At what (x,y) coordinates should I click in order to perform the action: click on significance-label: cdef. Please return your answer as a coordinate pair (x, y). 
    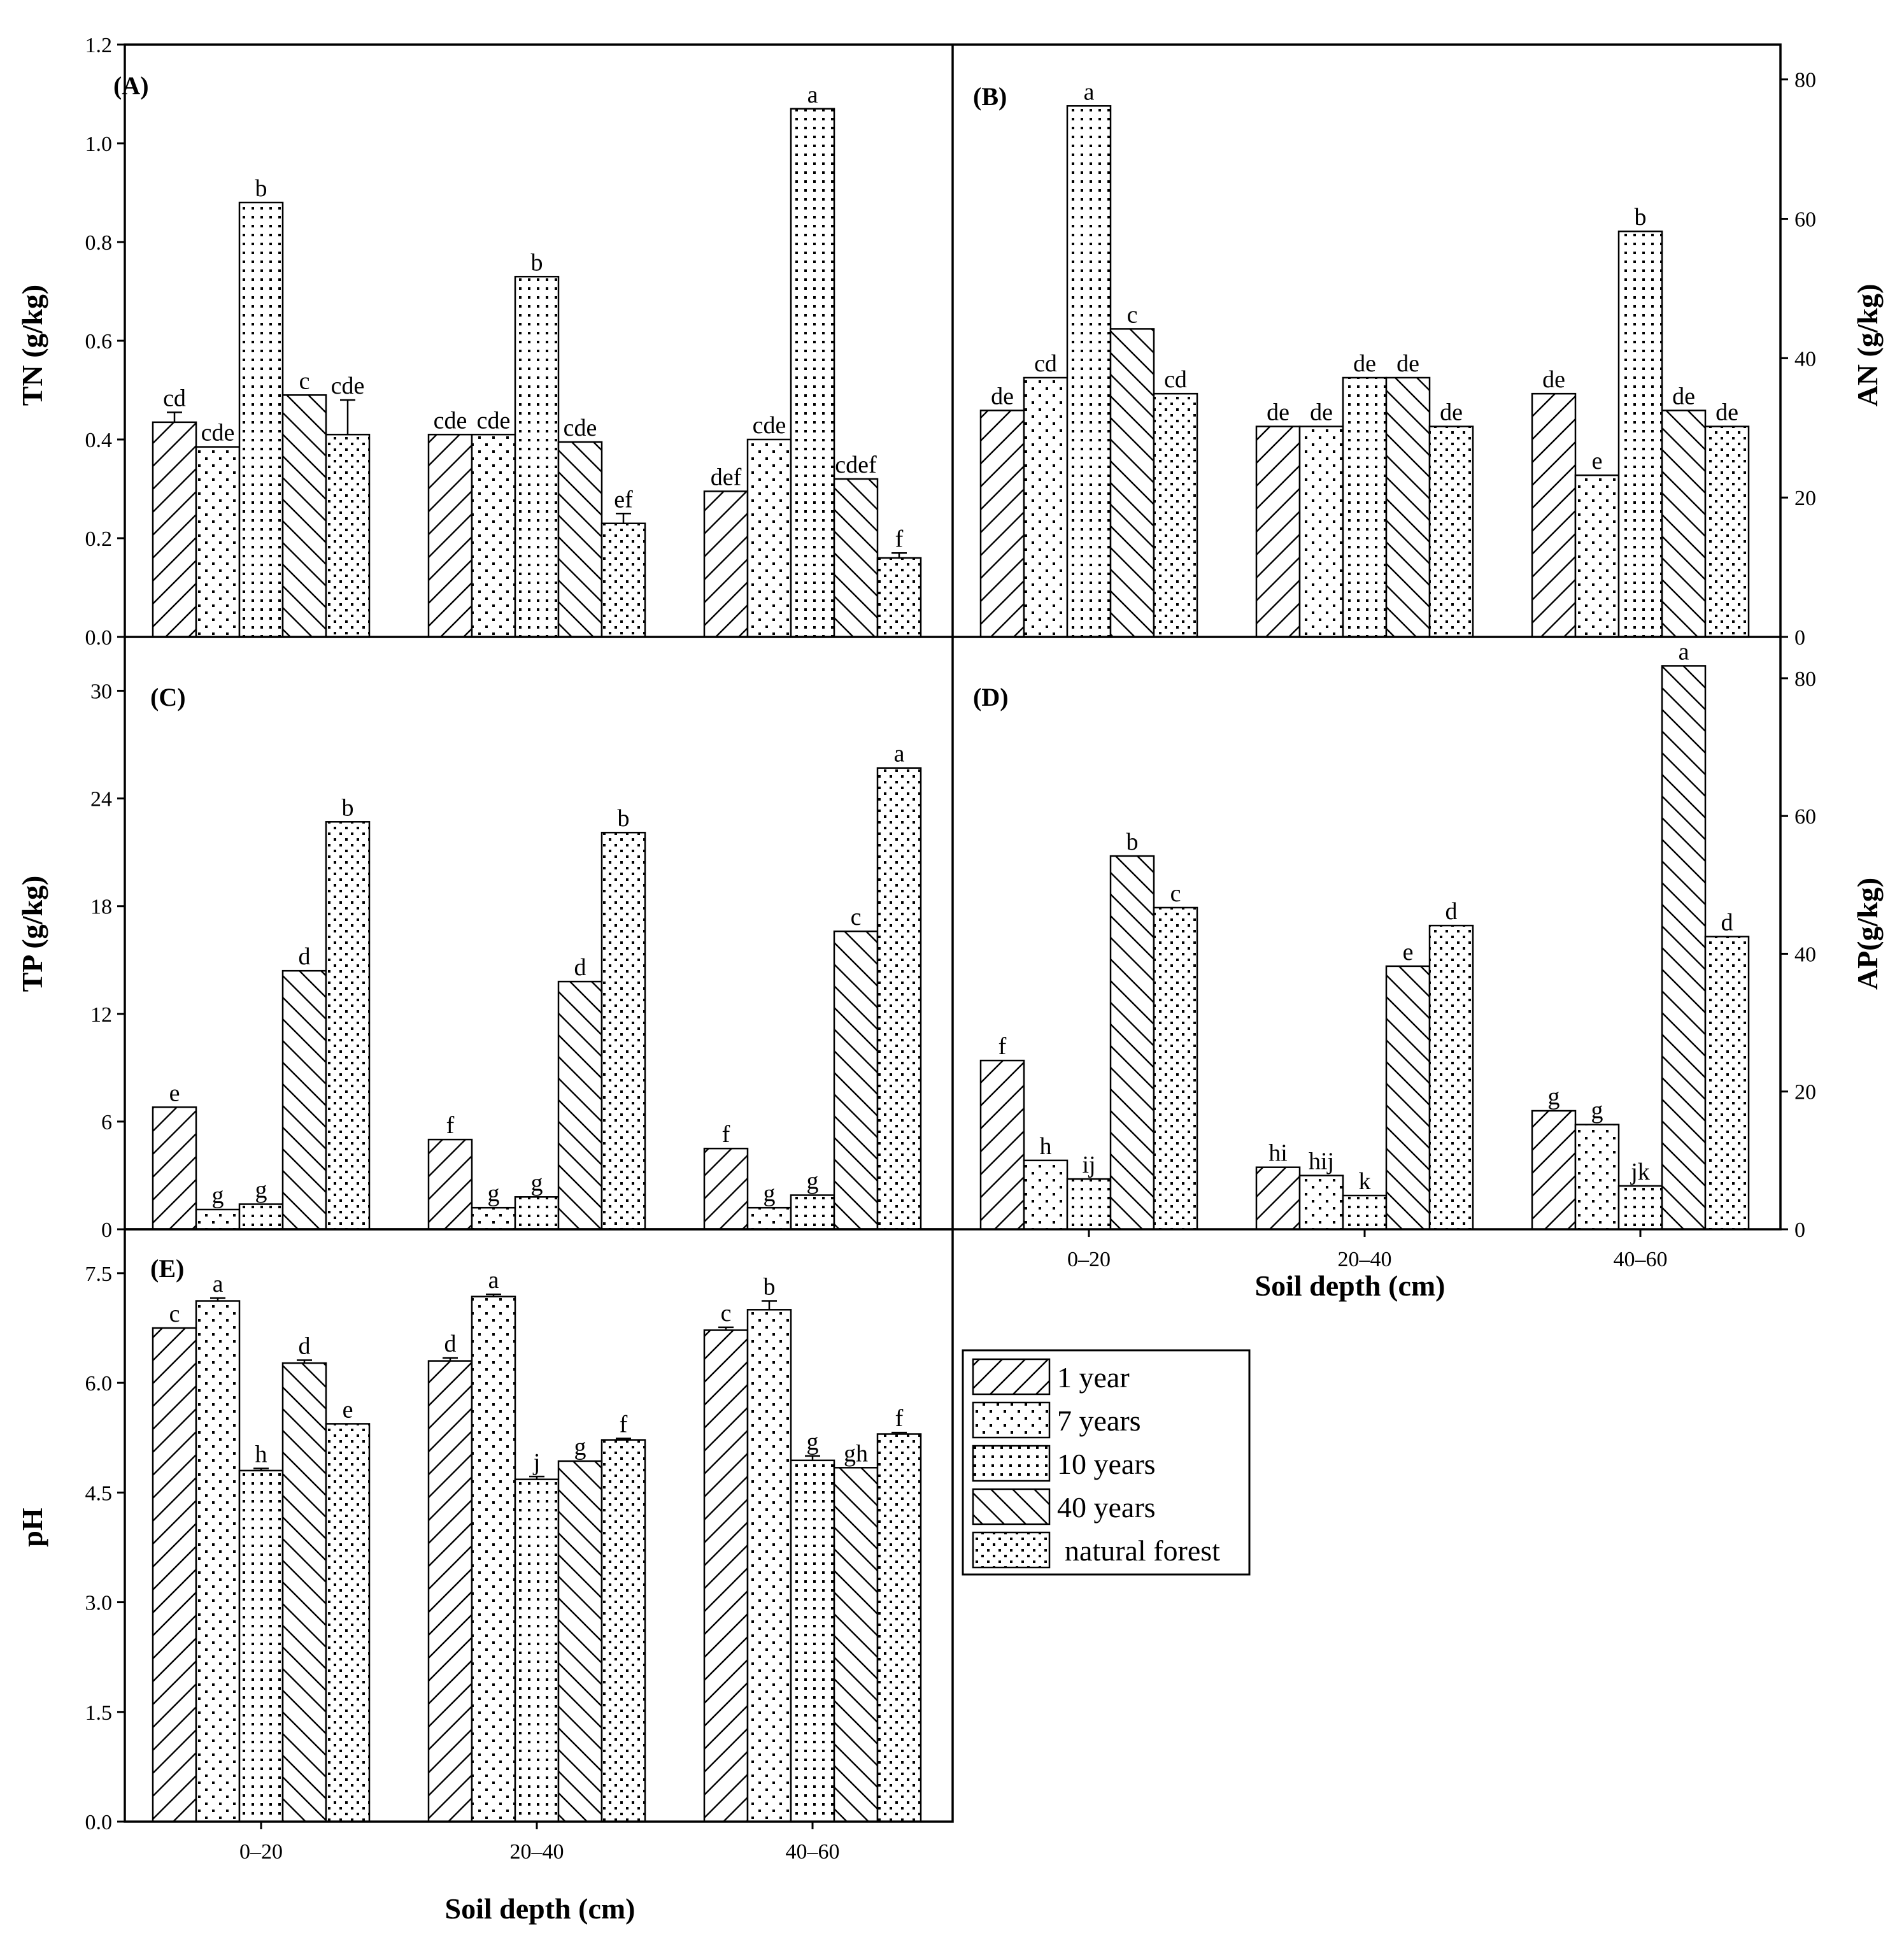
    Looking at the image, I should click on (856, 465).